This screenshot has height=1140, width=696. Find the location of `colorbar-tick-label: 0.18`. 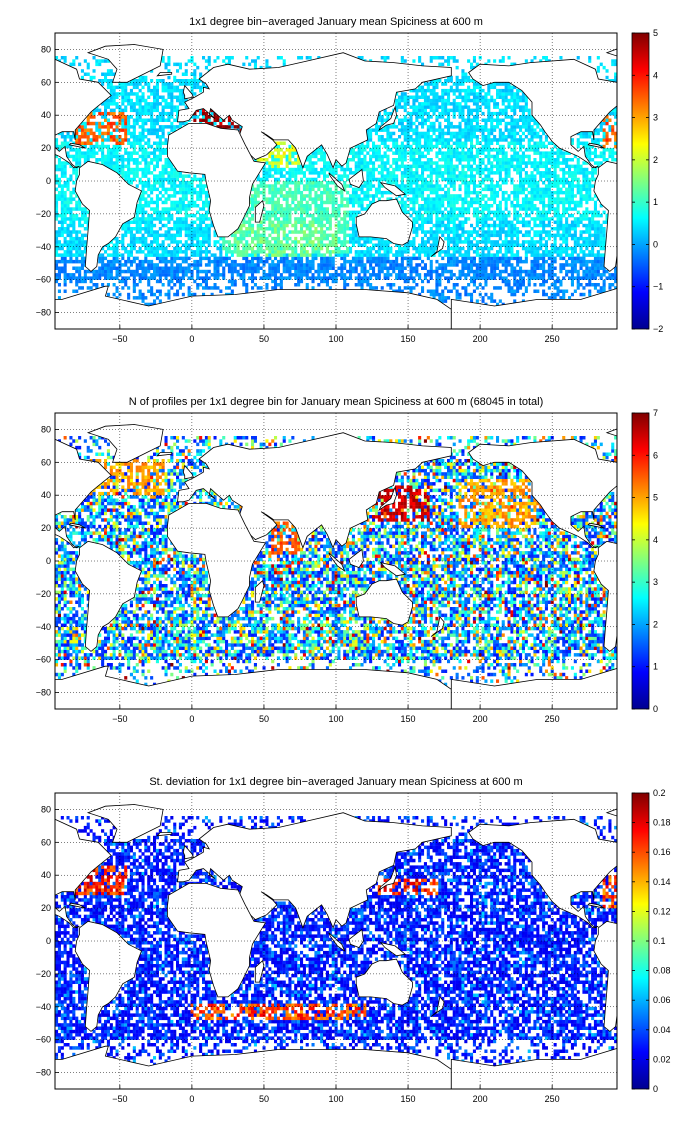

colorbar-tick-label: 0.18 is located at coordinates (662, 823).